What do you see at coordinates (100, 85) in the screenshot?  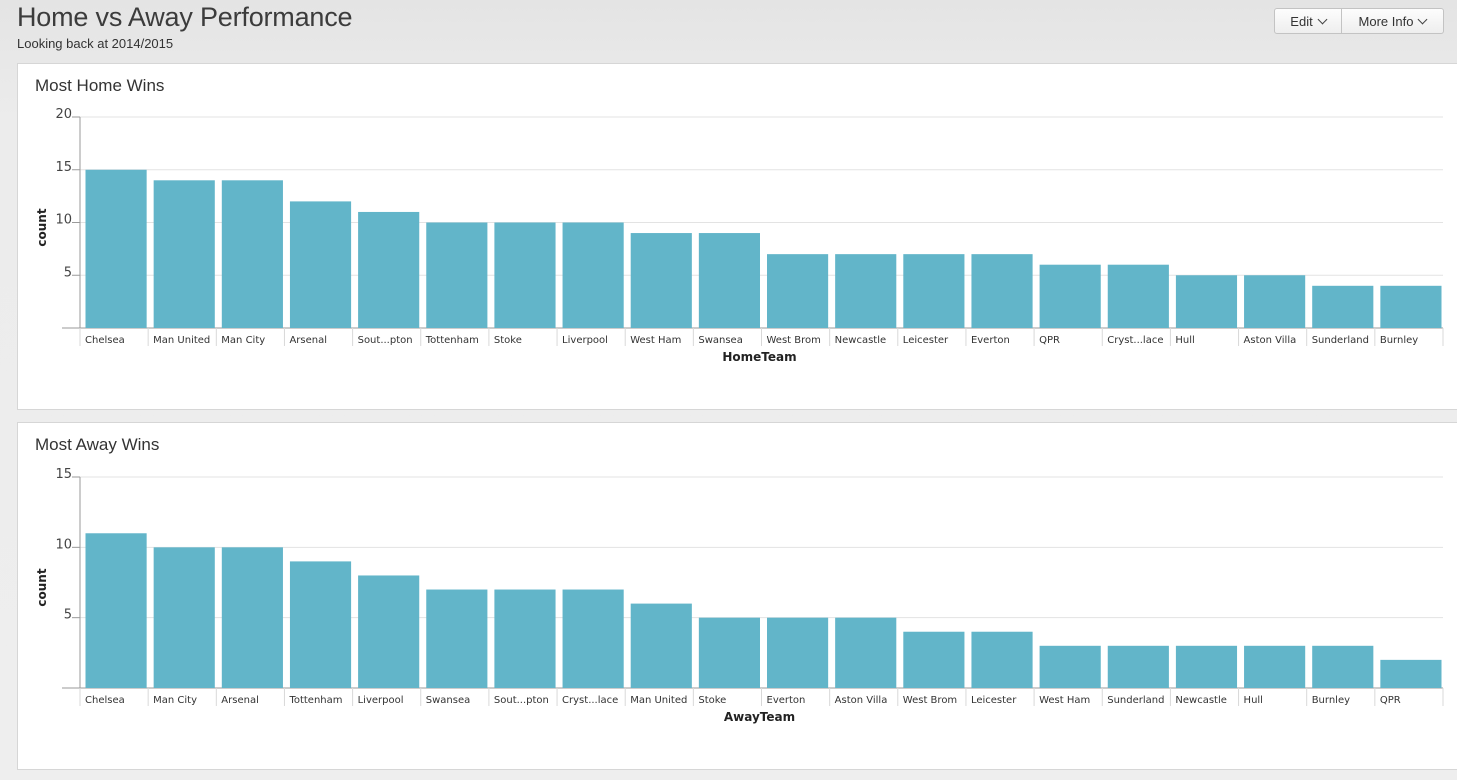 I see `panel-title: Most Home Wins` at bounding box center [100, 85].